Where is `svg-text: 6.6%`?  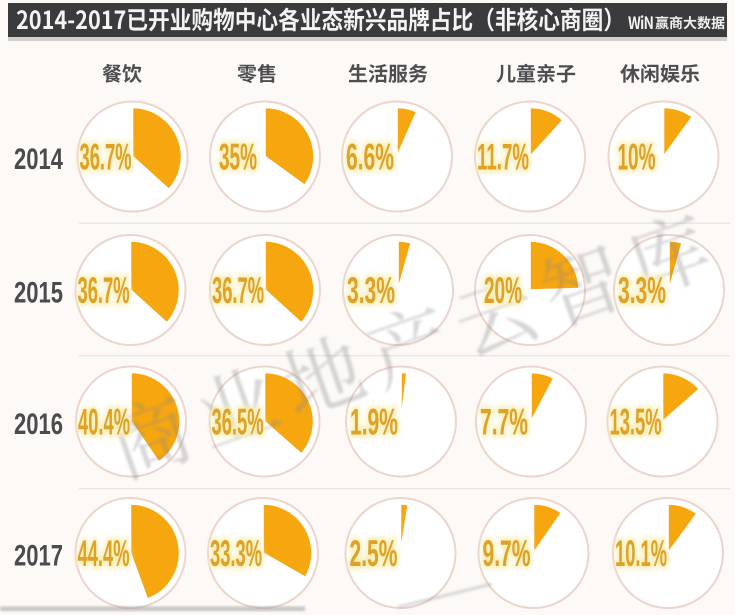
svg-text: 6.6% is located at coordinates (370, 157).